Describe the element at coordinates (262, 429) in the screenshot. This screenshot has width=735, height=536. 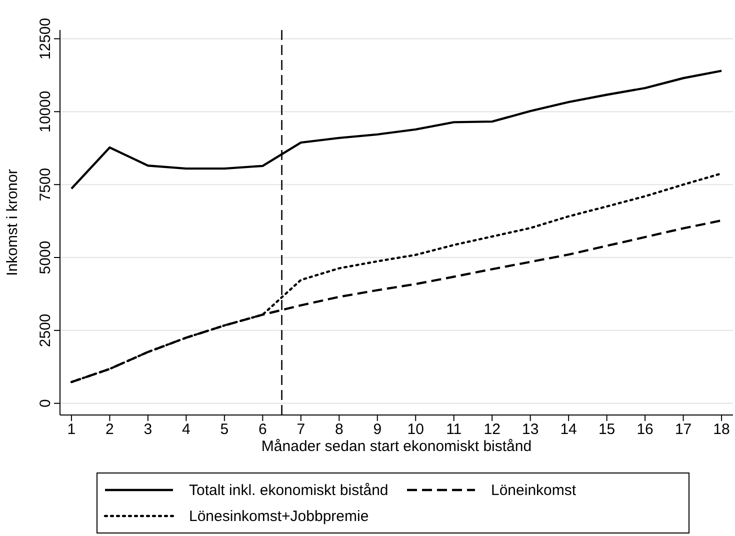
I see `x-tick-label: 6` at that location.